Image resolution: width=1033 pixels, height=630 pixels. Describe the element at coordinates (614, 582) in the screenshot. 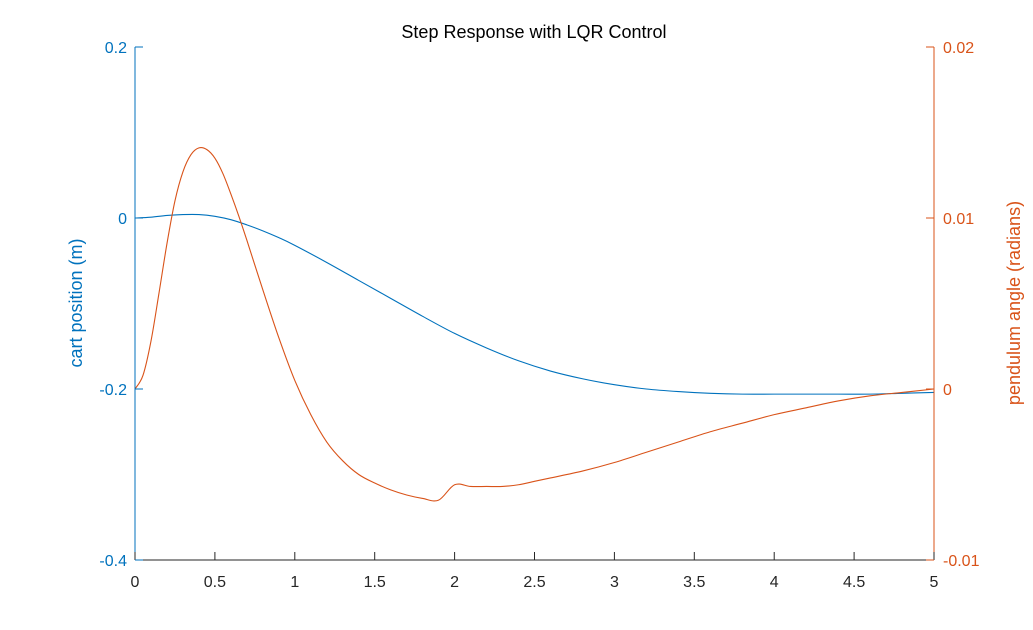

I see `x-tick-label: 3` at that location.